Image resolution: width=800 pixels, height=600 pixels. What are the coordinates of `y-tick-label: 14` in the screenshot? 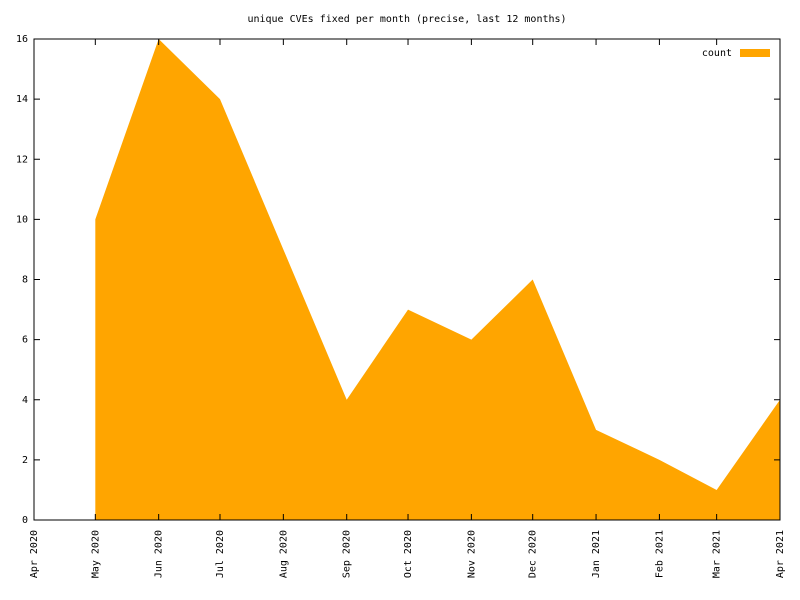 It's located at (22, 99).